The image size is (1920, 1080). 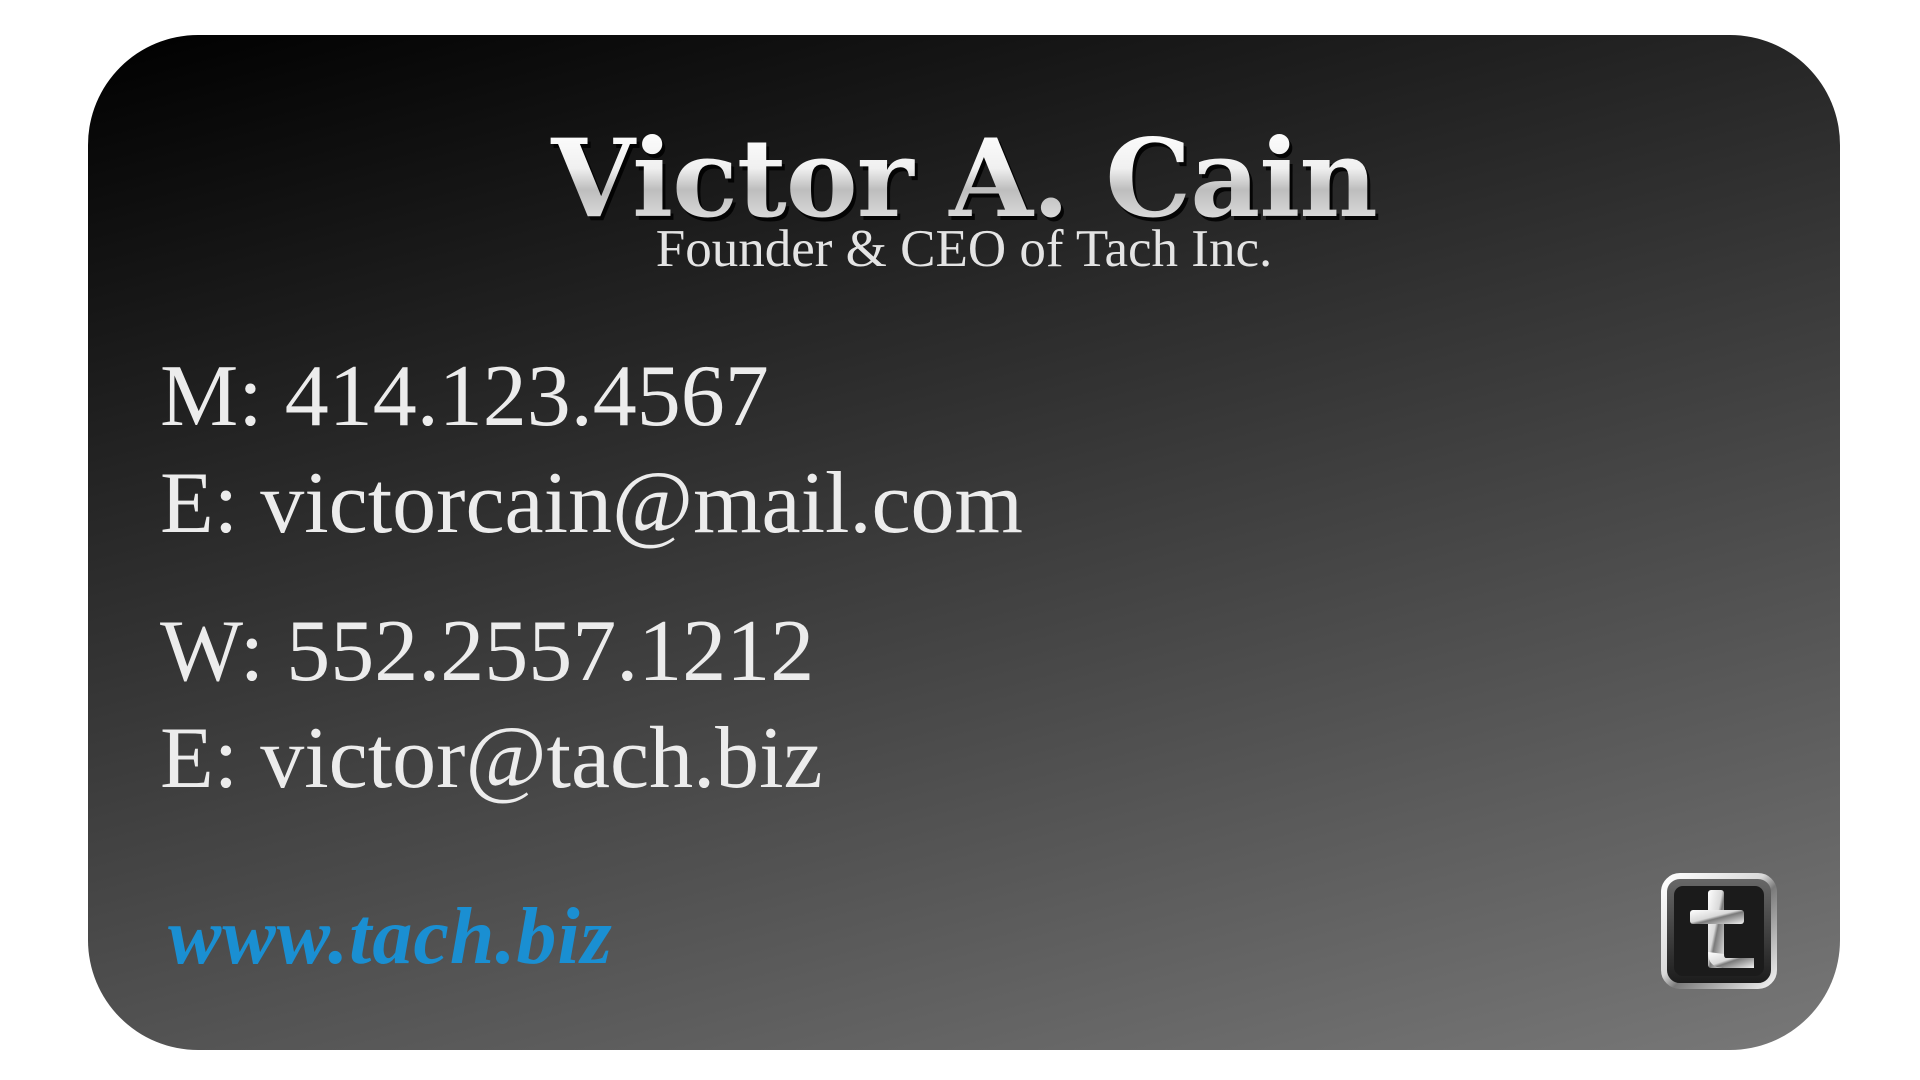 I want to click on work-phone-label: W:, so click(x=212, y=651).